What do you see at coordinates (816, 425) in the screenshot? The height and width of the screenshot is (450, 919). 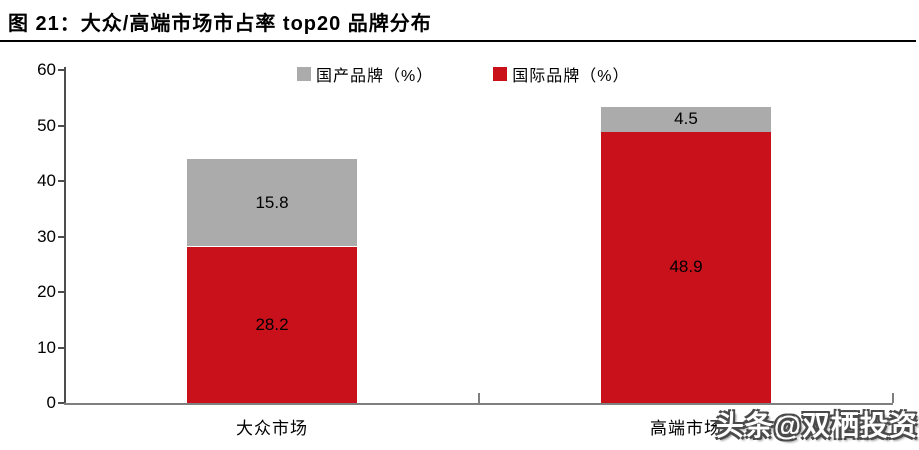 I see `watermark: 头条@双栖投资` at bounding box center [816, 425].